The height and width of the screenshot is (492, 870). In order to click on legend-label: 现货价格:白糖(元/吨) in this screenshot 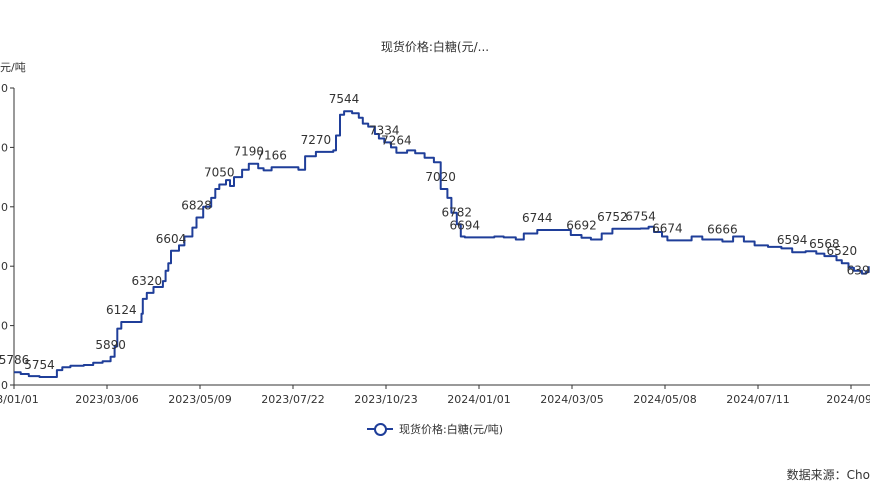, I will do `click(451, 429)`.